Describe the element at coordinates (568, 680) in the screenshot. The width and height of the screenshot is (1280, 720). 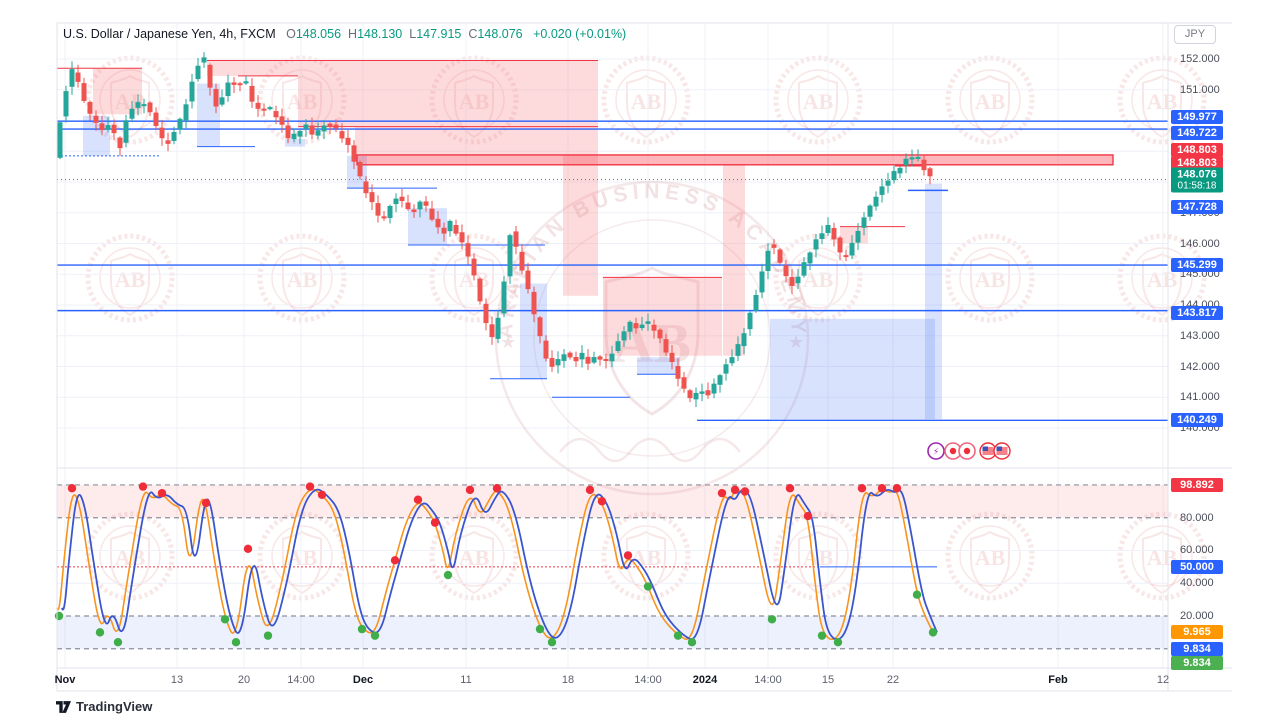
I see `time-tick: 18` at that location.